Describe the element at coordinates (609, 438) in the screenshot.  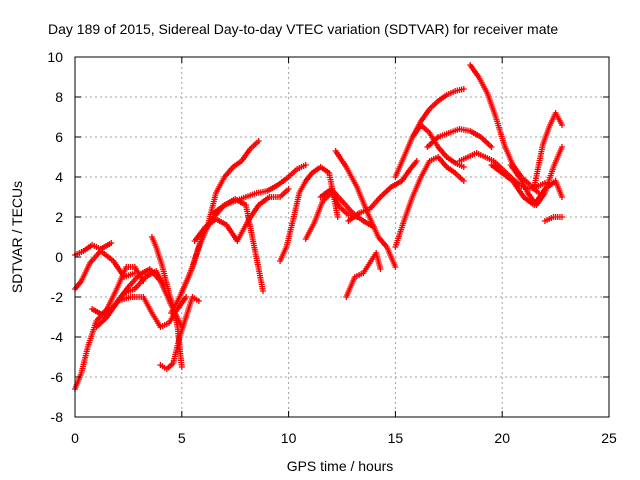
I see `x-tick-label: 25` at that location.